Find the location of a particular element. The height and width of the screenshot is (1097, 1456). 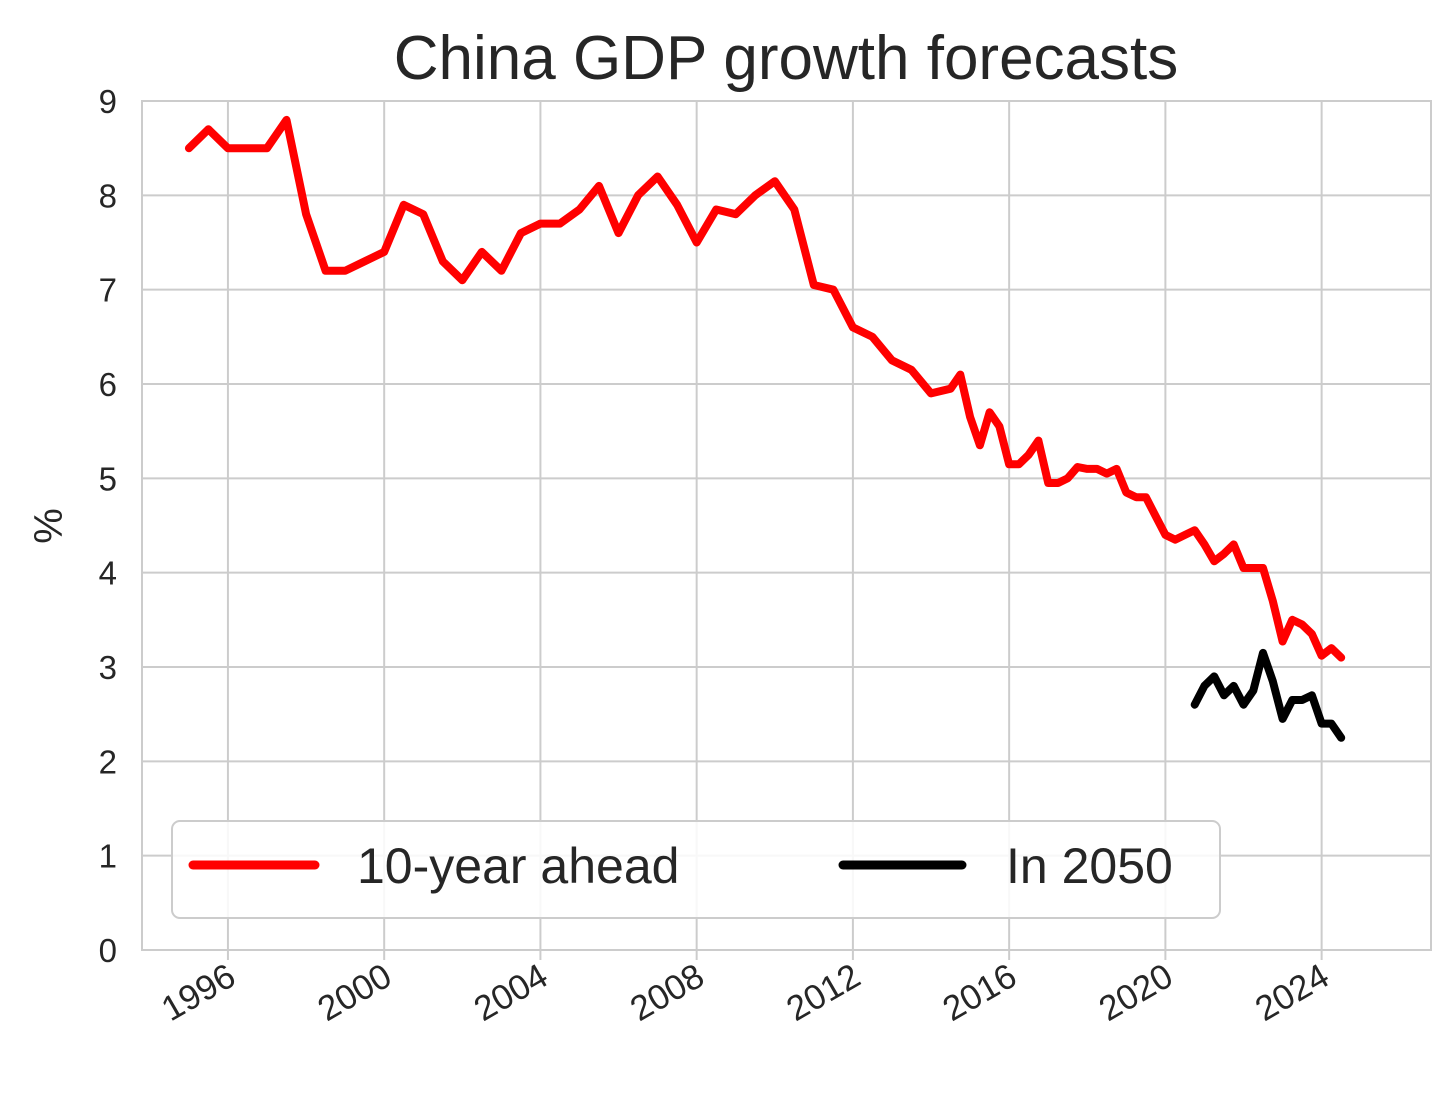

y-tick-label: 1 is located at coordinates (108, 856).